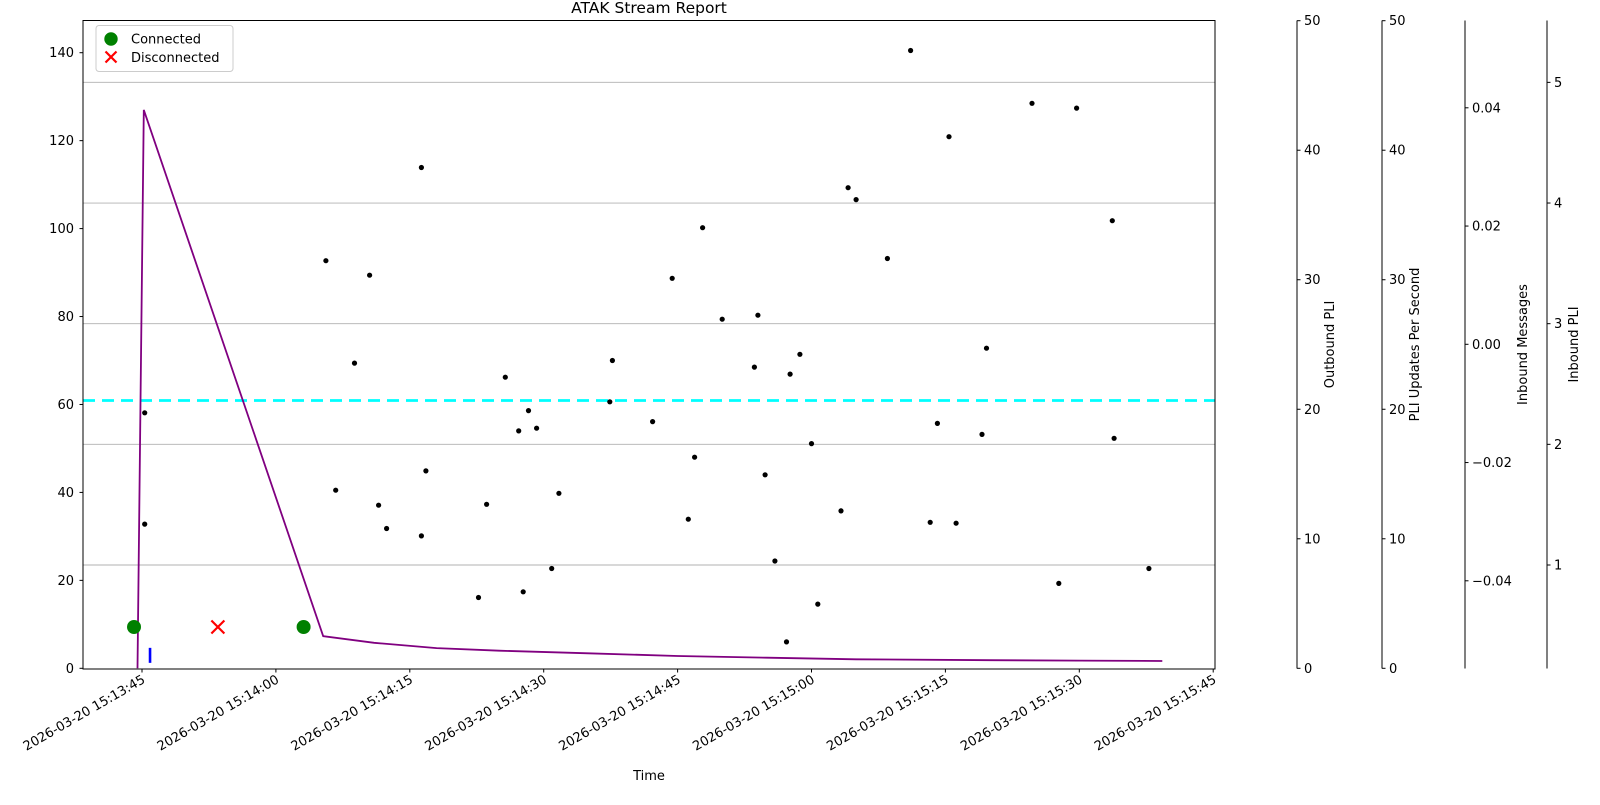 The image size is (1600, 805). I want to click on y-tick-label: 40, so click(65, 493).